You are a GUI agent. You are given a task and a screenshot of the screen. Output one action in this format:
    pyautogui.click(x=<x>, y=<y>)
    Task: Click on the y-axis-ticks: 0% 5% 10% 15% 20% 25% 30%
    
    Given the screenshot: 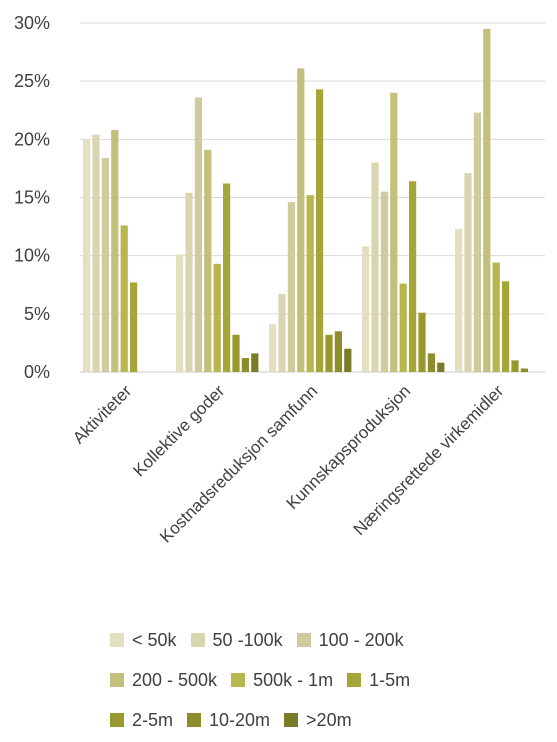 What is the action you would take?
    pyautogui.click(x=32, y=197)
    